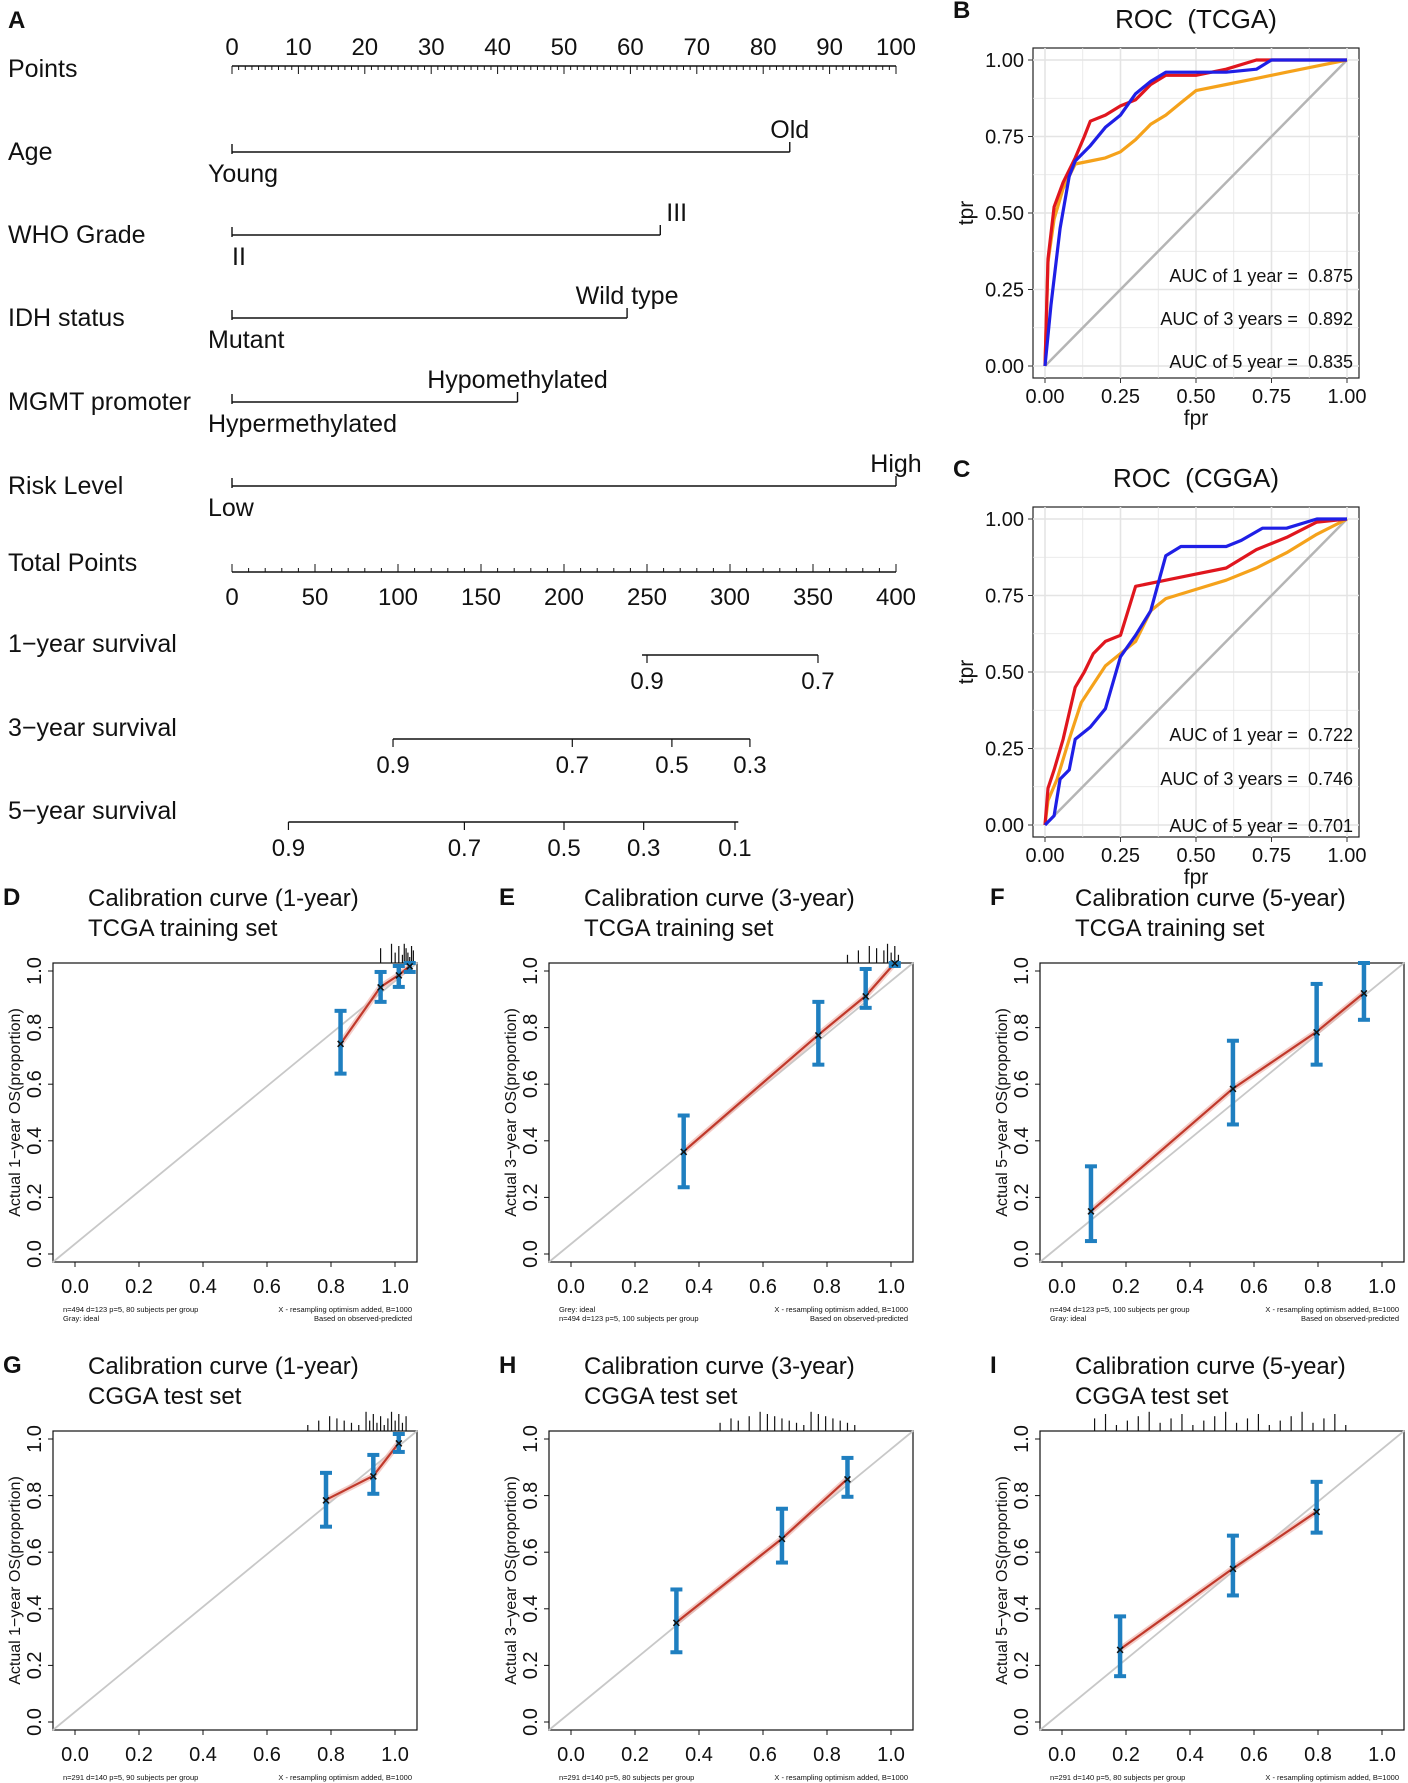  Describe the element at coordinates (646, 681) in the screenshot. I see `survival-tick-label: 0.9` at that location.